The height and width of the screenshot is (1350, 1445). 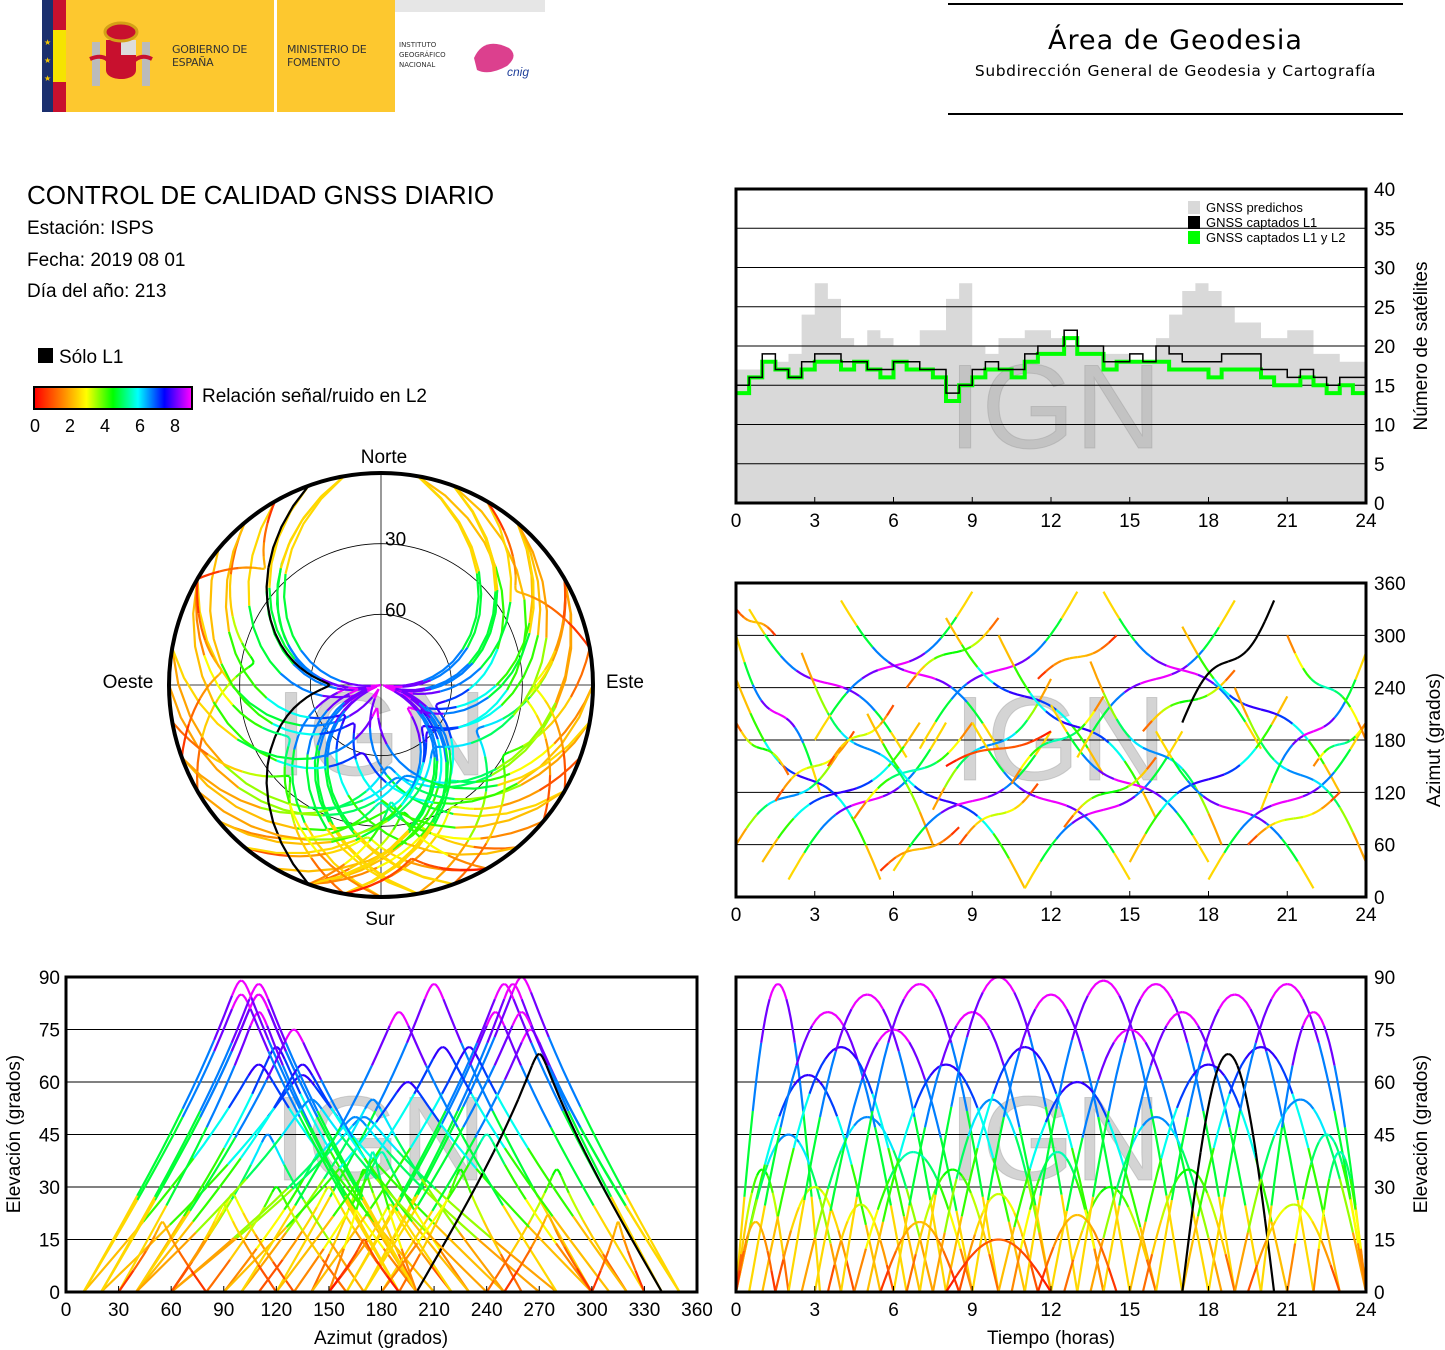 I want to click on colorbar-tick: 2, so click(x=69, y=426).